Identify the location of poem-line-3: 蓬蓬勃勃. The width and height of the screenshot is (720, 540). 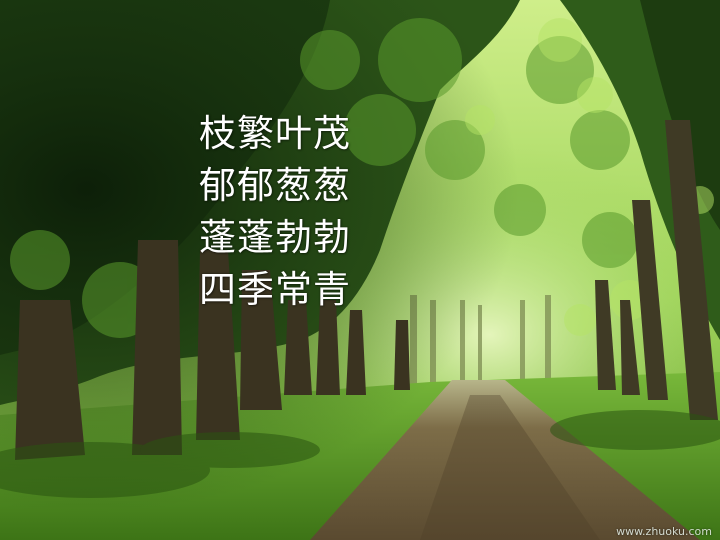
(275, 237).